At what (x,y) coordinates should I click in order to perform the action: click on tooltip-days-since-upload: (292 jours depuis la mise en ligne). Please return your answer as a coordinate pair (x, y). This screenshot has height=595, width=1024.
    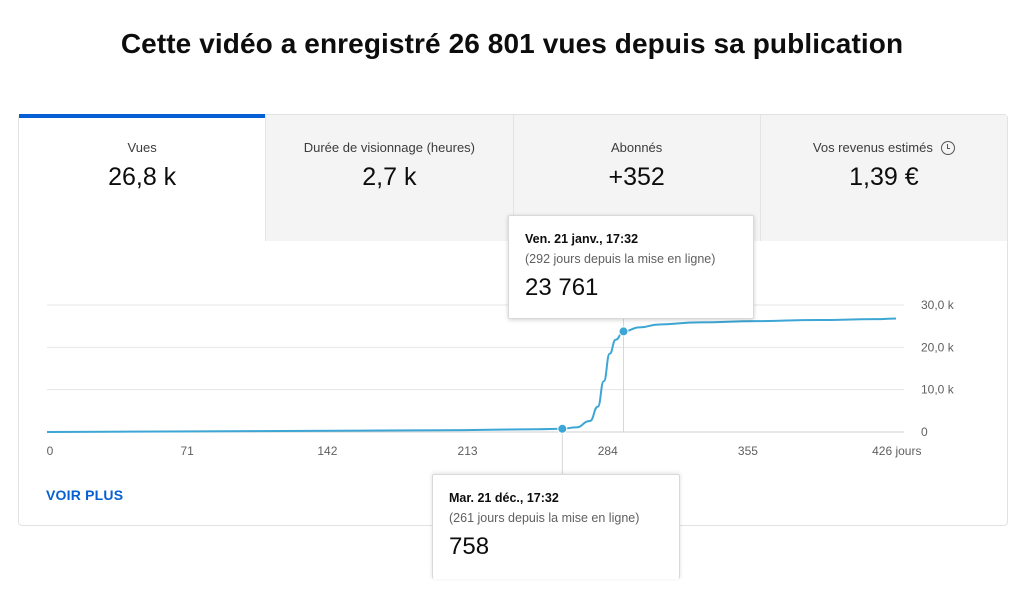
    Looking at the image, I should click on (620, 259).